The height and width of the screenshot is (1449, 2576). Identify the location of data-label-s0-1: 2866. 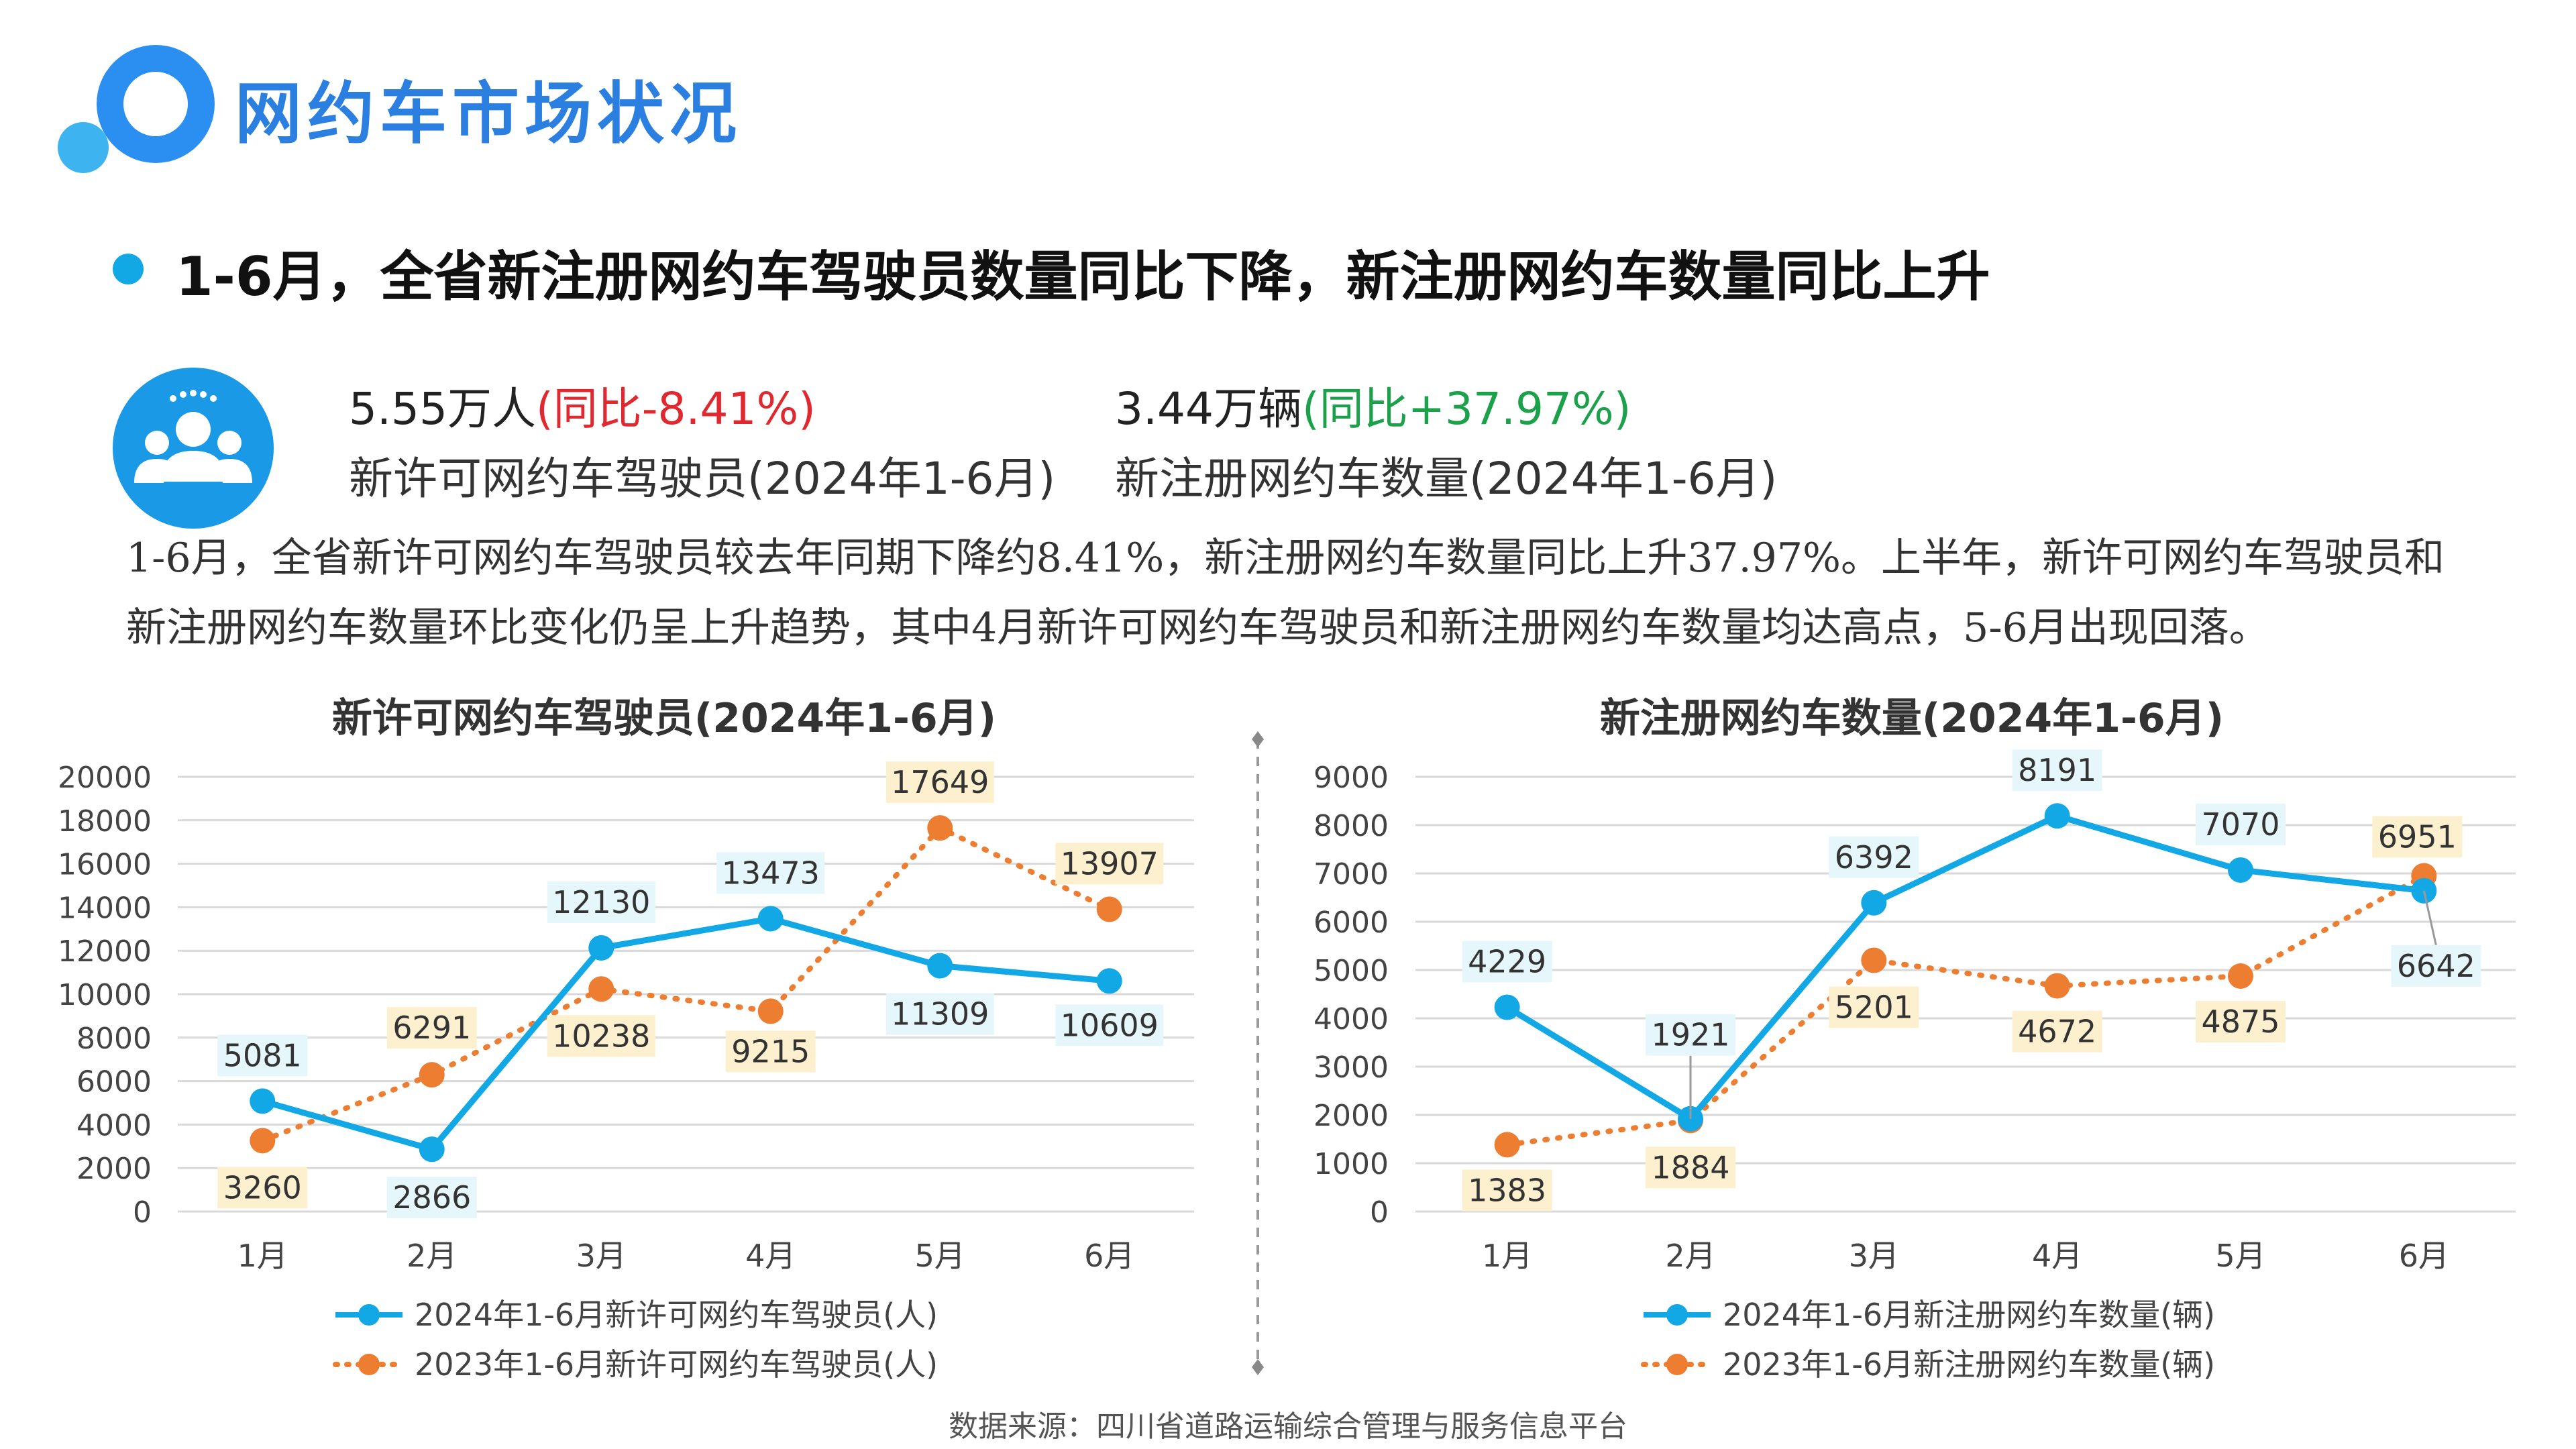
(431, 1197).